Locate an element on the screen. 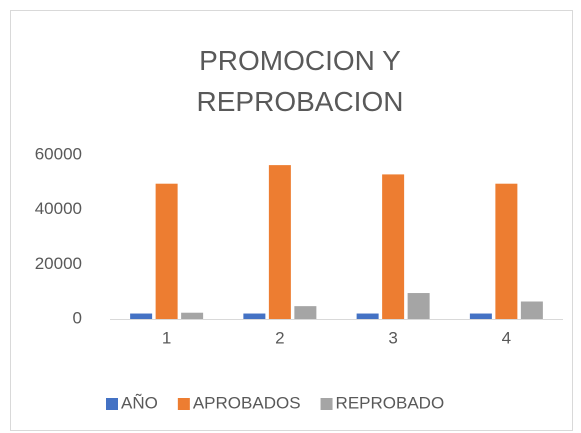 Image resolution: width=581 pixels, height=433 pixels. y-tick-label: 40000 is located at coordinates (58, 208).